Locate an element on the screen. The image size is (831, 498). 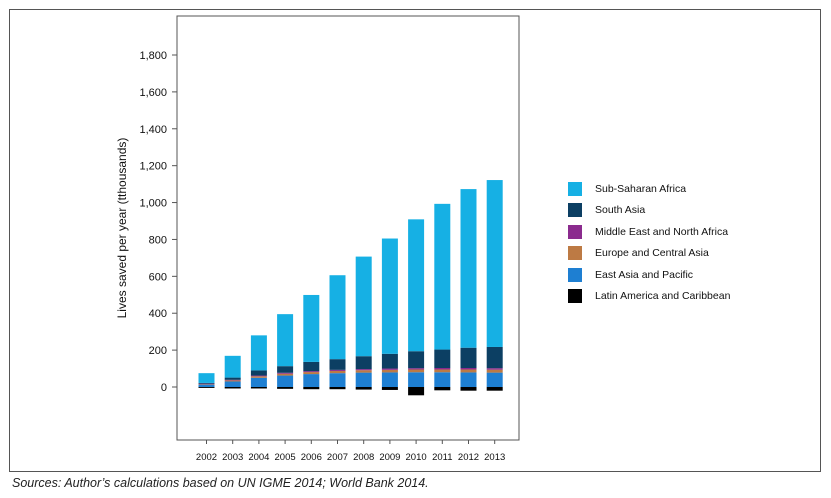
legend-item: Sub-Saharan Africa is located at coordinates (649, 189).